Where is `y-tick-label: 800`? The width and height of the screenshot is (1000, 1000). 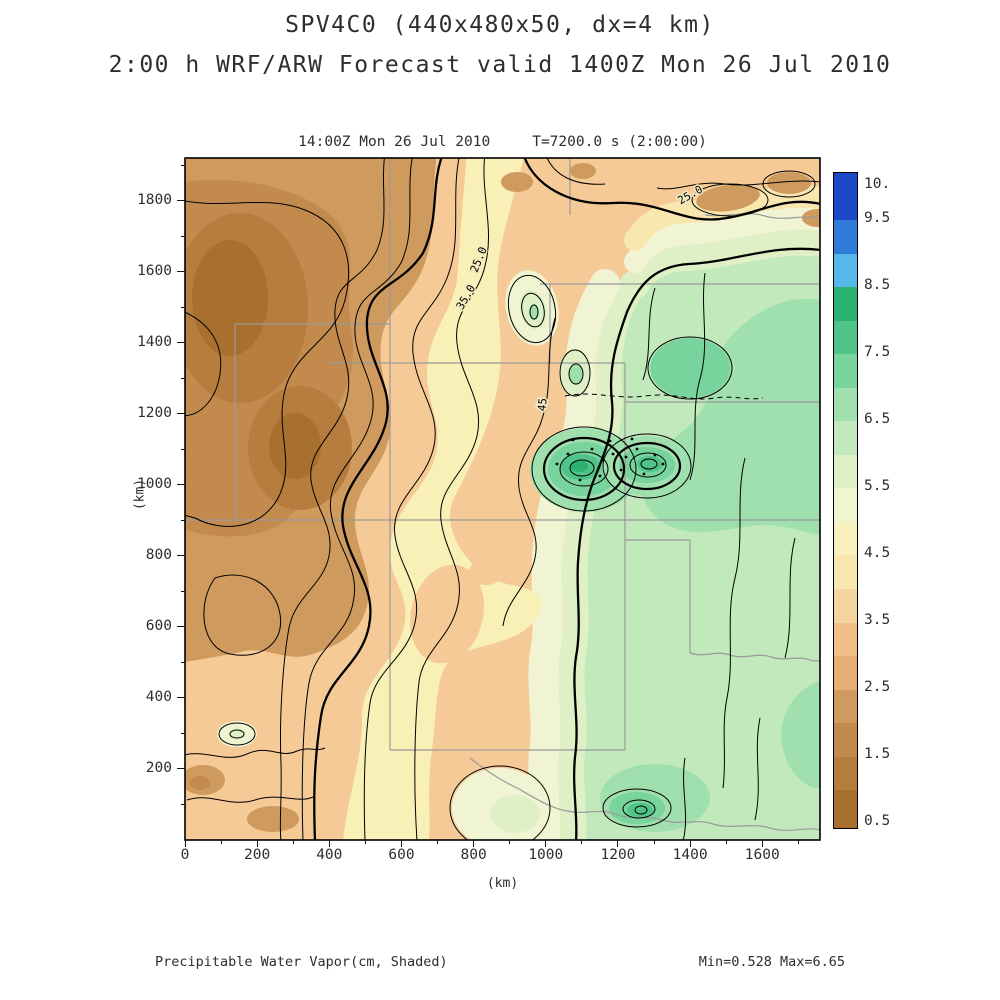
y-tick-label: 800 is located at coordinates (158, 554).